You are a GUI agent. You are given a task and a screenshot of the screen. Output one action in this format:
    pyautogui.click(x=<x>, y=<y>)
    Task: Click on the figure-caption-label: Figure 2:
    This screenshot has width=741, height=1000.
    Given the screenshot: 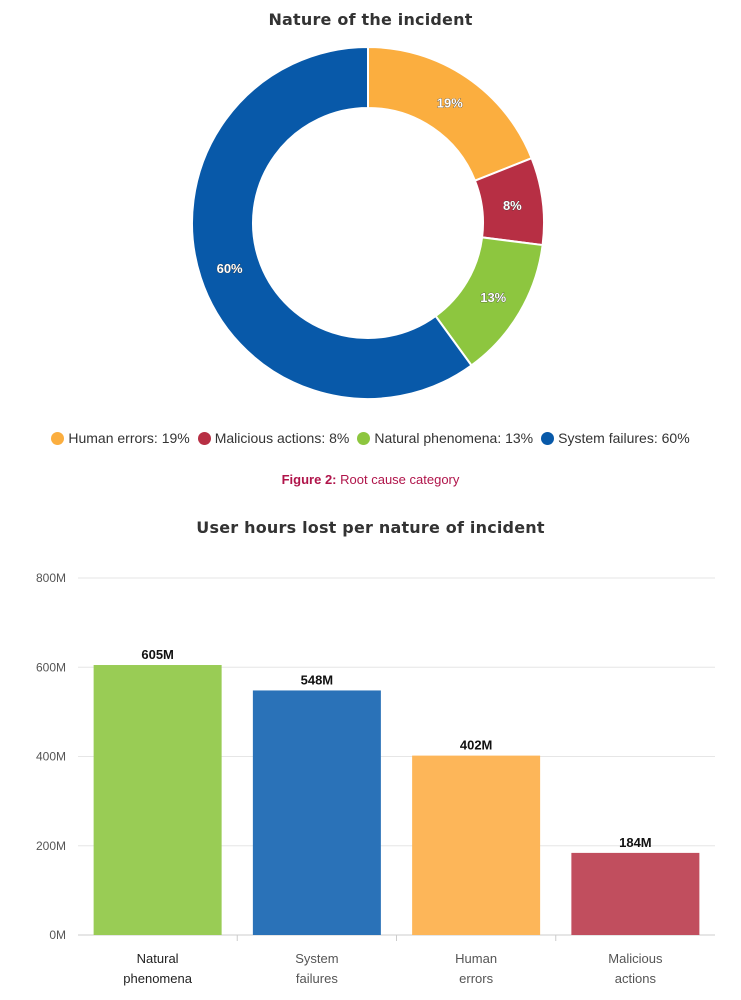 What is the action you would take?
    pyautogui.click(x=309, y=479)
    